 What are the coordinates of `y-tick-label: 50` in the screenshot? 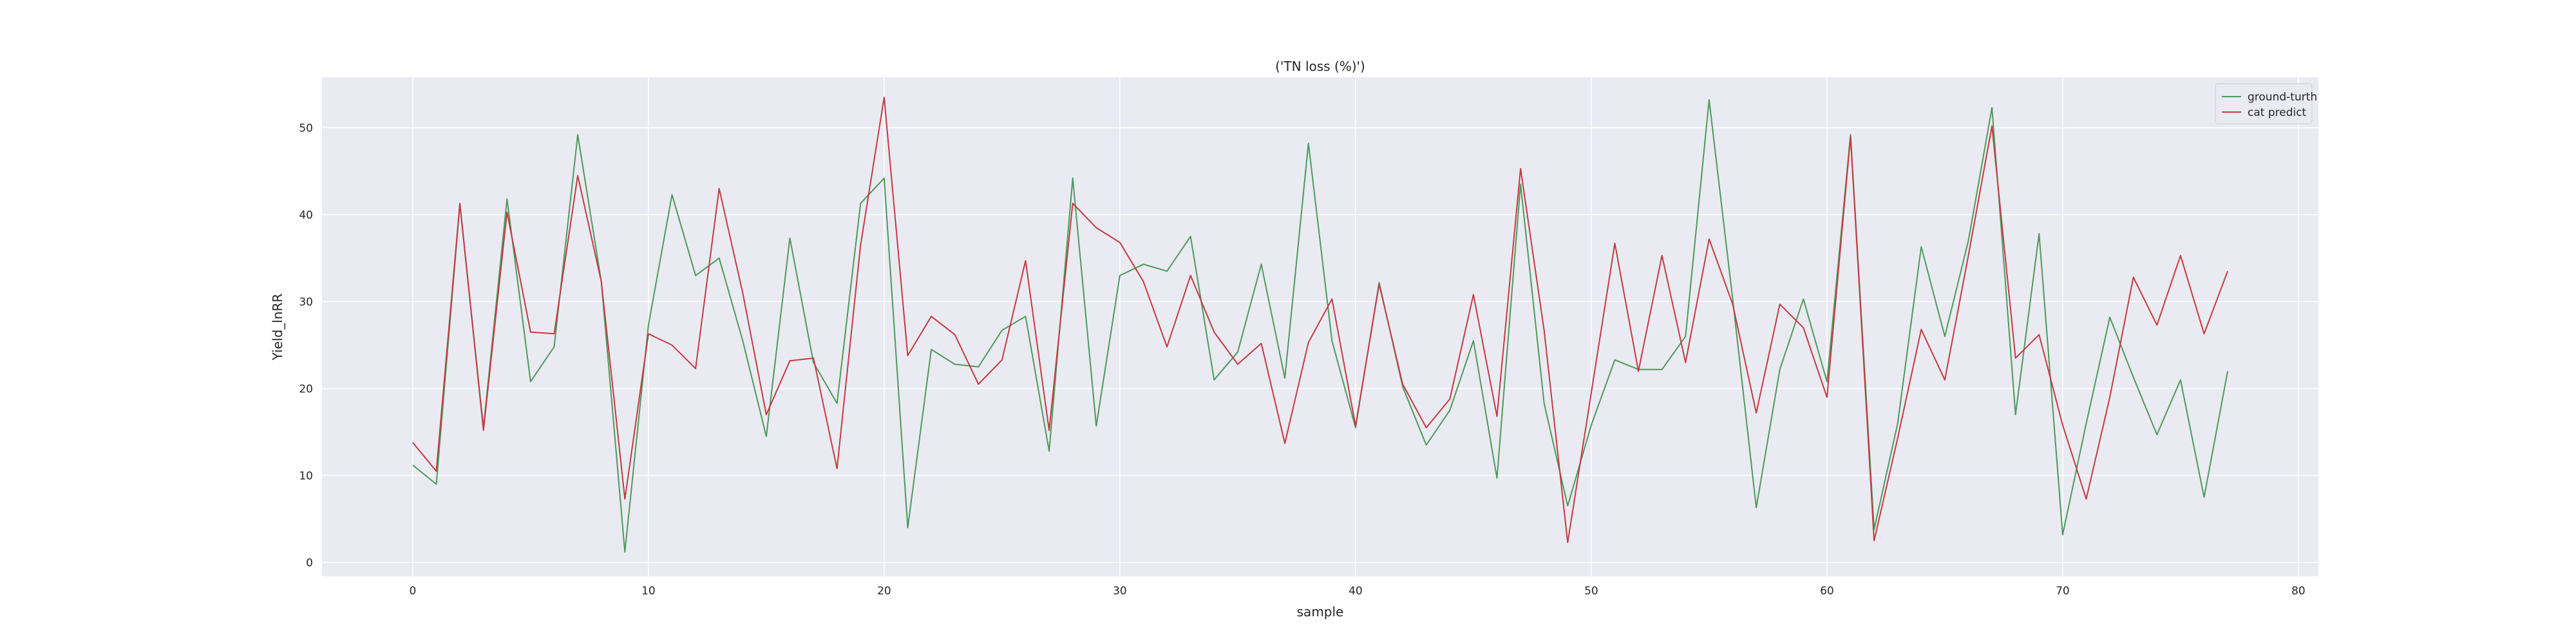 It's located at (306, 128).